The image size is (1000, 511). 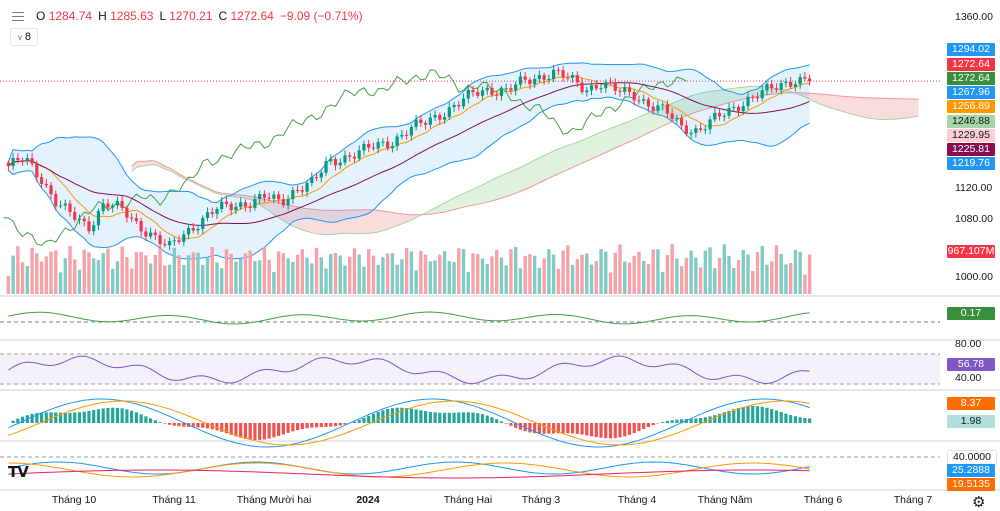 I want to click on x-tick-label: Tháng 3, so click(x=541, y=500).